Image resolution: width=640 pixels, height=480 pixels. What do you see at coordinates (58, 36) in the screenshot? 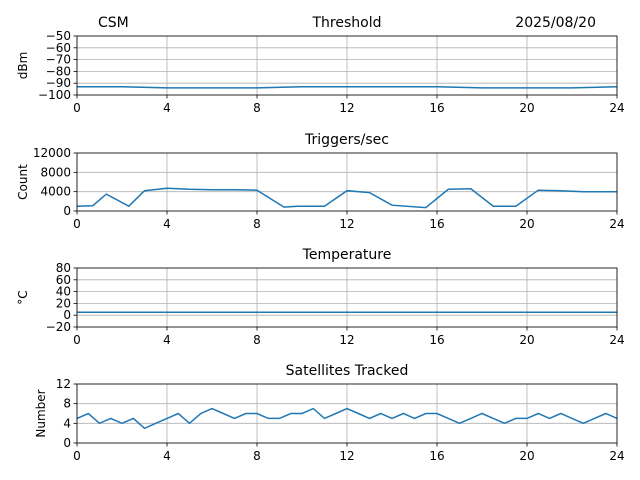
I see `y-tick-label: −50` at bounding box center [58, 36].